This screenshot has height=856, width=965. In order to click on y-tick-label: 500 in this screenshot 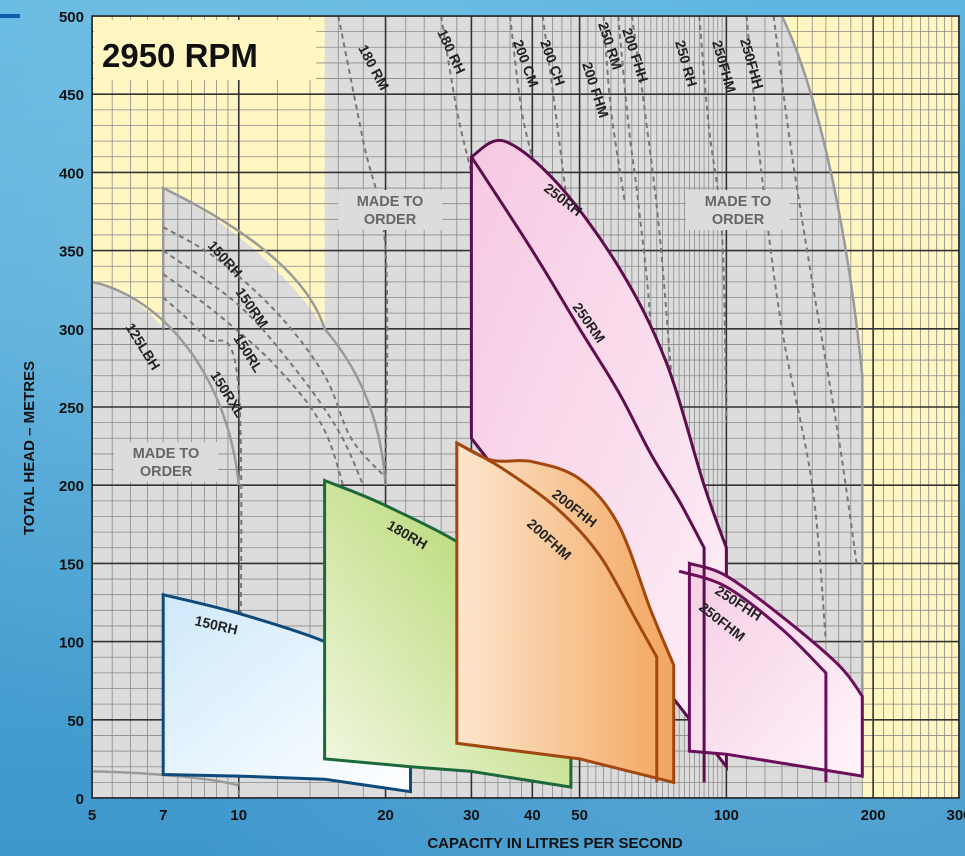, I will do `click(71, 17)`.